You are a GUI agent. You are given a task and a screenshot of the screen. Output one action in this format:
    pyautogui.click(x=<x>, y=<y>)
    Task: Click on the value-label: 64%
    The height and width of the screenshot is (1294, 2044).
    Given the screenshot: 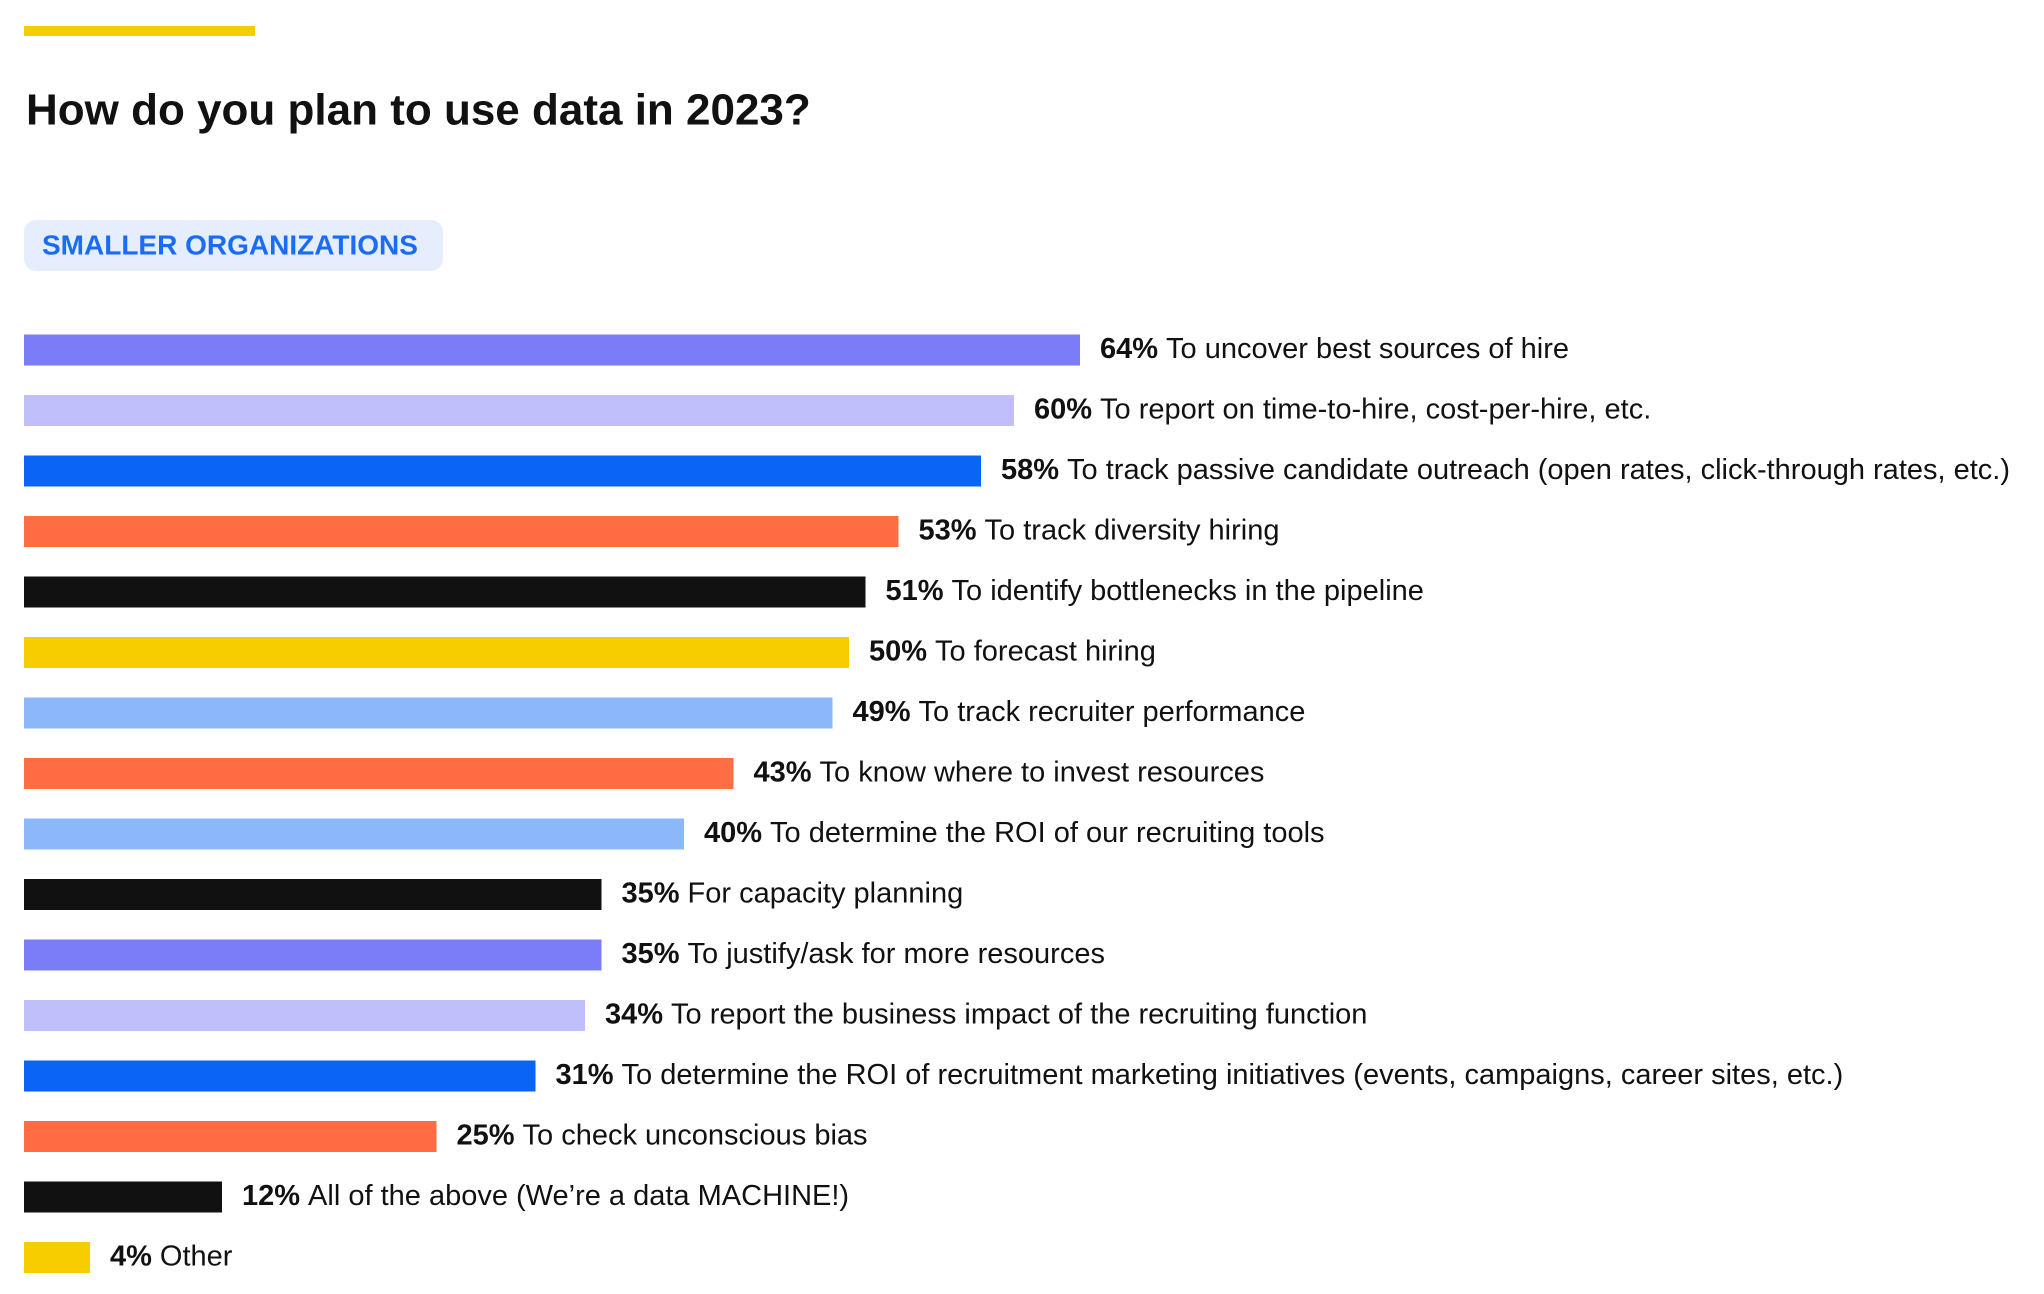 What is the action you would take?
    pyautogui.click(x=1129, y=349)
    